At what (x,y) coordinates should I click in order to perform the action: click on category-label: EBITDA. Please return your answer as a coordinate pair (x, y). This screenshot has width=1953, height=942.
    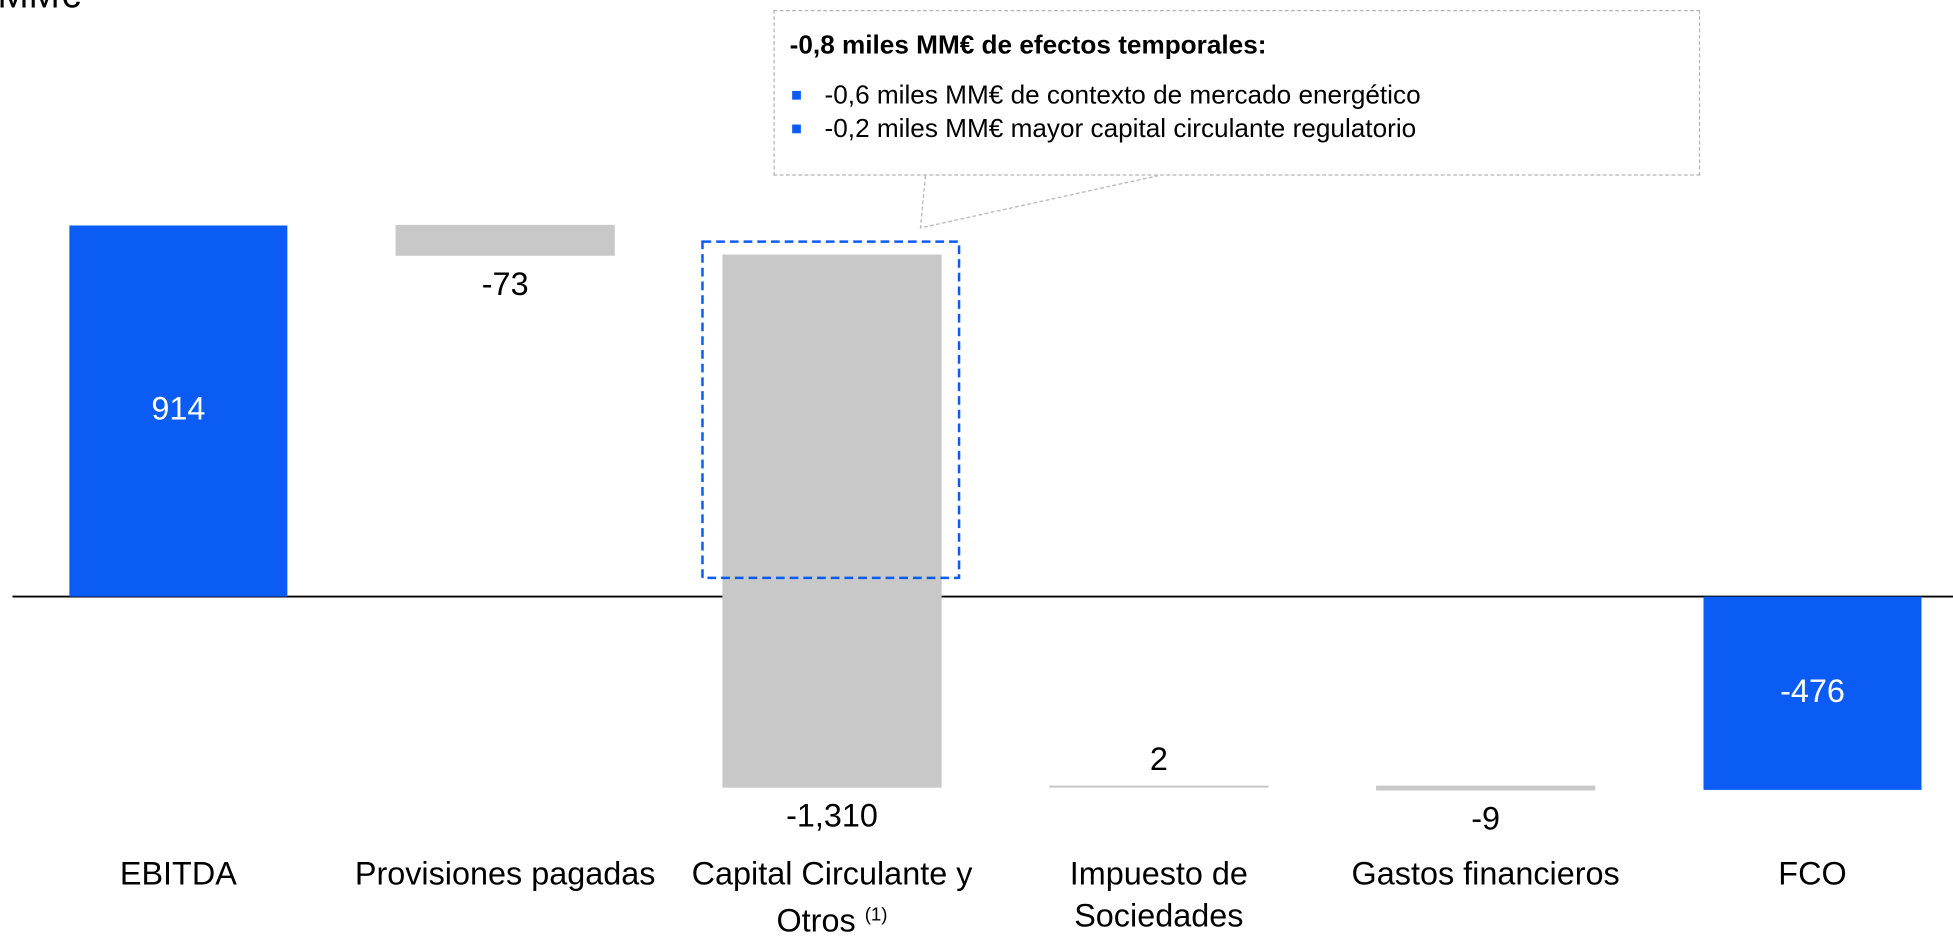
    Looking at the image, I should click on (178, 873).